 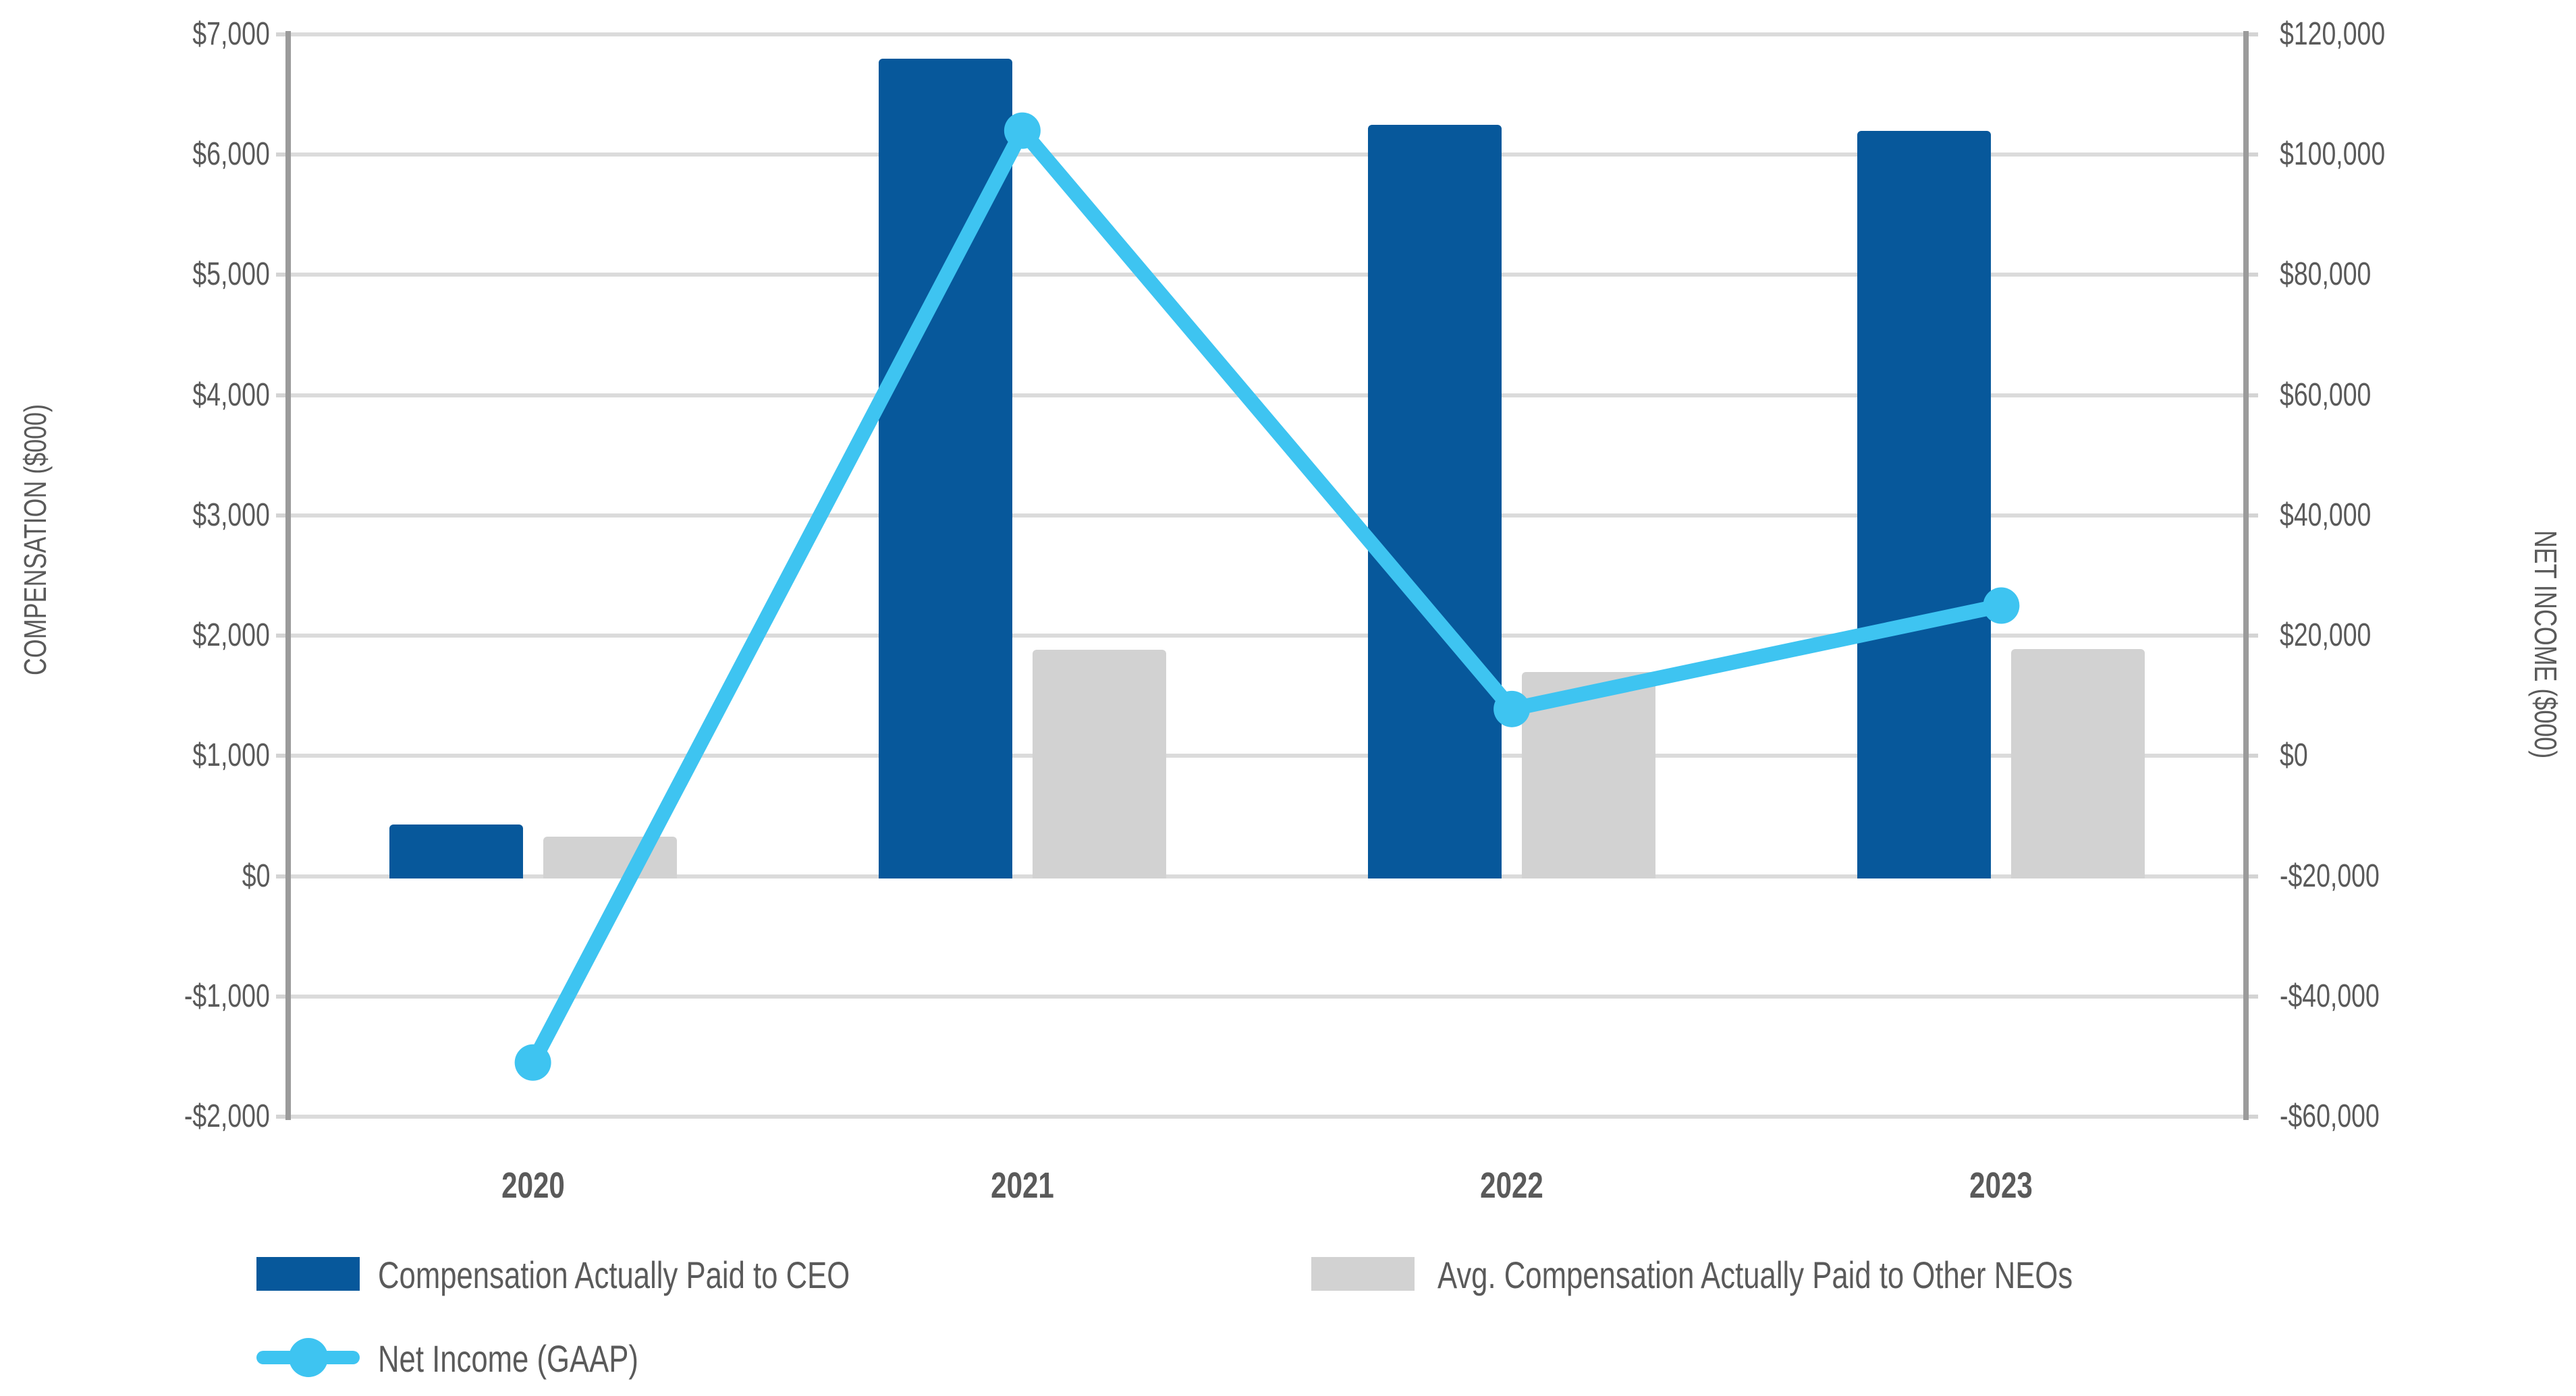 I want to click on right-axis-tick-label: -$40,000, so click(x=2330, y=996).